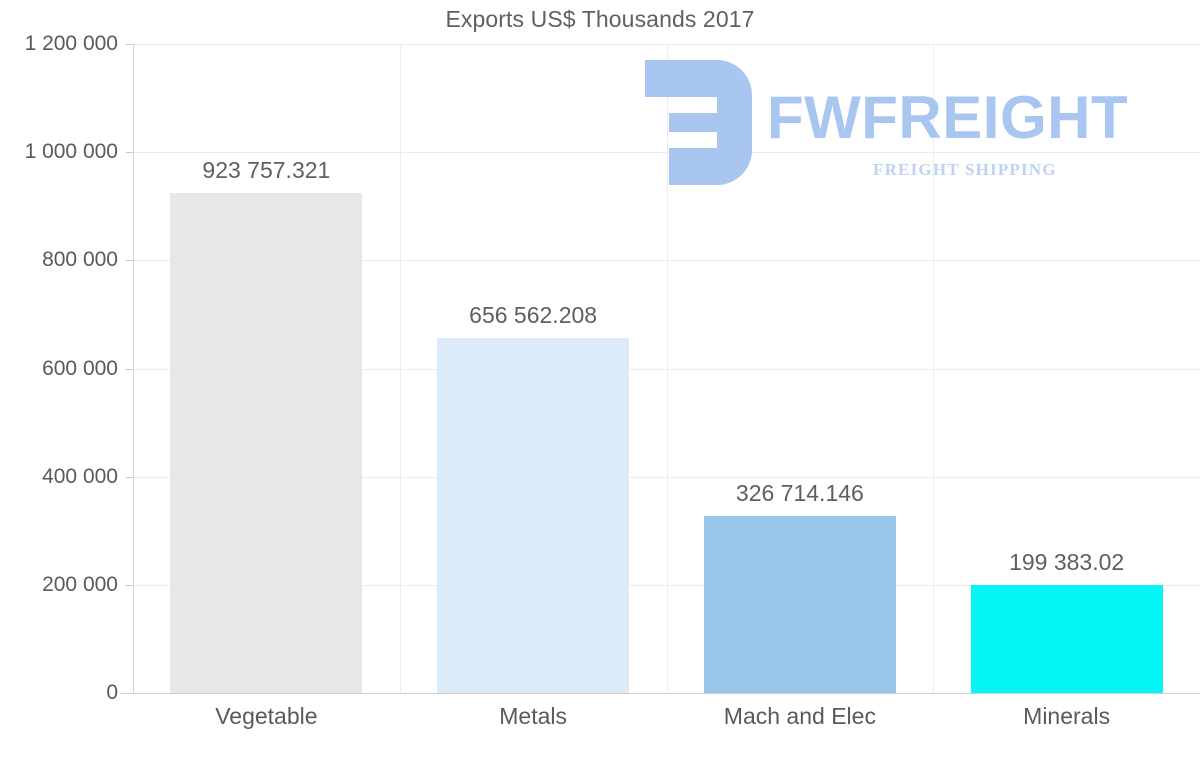 The width and height of the screenshot is (1200, 763). Describe the element at coordinates (1067, 716) in the screenshot. I see `x-axis-tick-label: Minerals` at that location.